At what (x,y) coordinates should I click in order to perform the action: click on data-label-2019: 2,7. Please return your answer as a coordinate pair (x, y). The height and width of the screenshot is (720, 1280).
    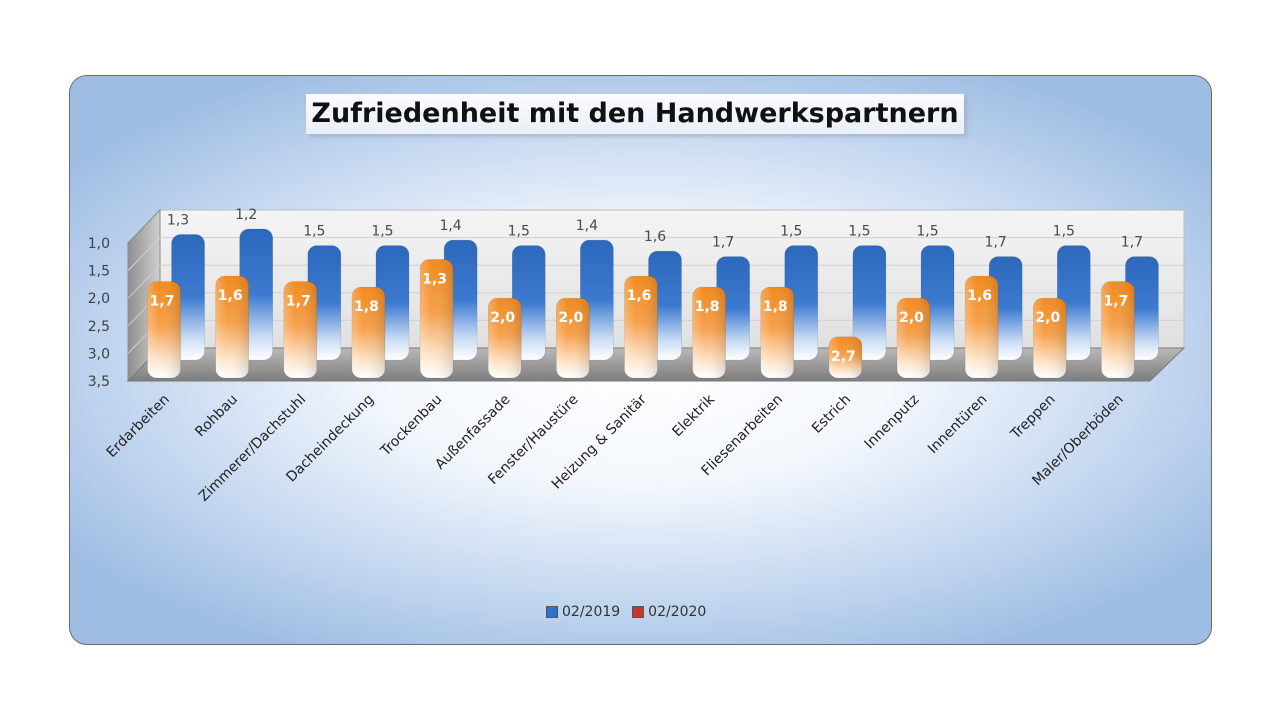
    Looking at the image, I should click on (843, 357).